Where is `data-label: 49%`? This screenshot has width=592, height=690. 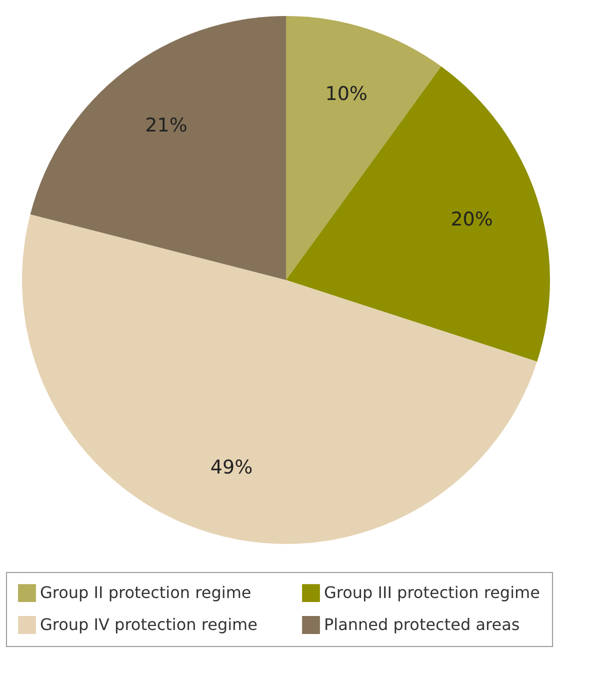 data-label: 49% is located at coordinates (231, 467).